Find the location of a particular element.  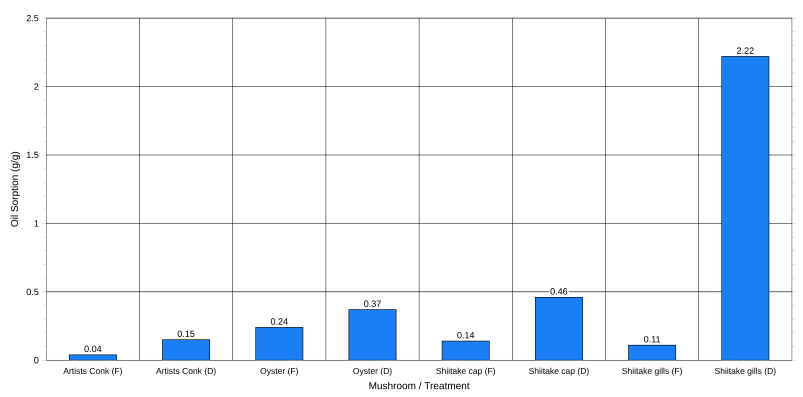

x-tick-label: Shiitake cap (F) is located at coordinates (466, 371).